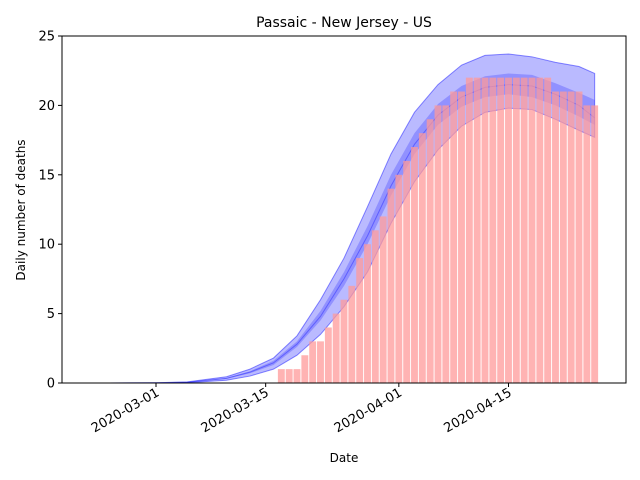 This screenshot has height=480, width=640. I want to click on y-tick-label-20: 20, so click(46, 106).